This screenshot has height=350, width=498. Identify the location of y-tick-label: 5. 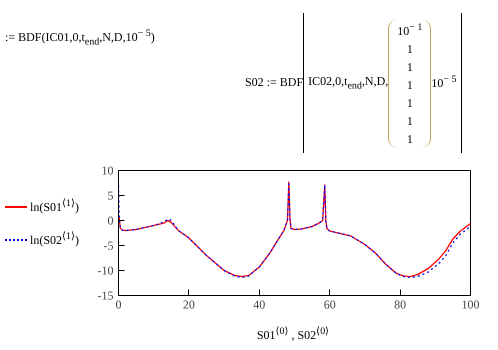
(111, 195).